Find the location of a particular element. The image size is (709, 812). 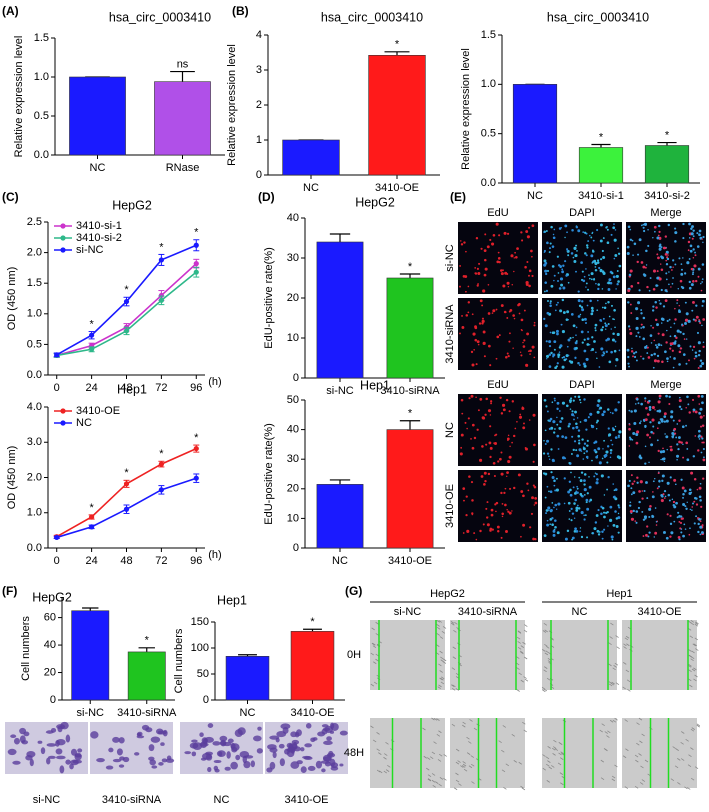

legend-marker is located at coordinates (63, 226).